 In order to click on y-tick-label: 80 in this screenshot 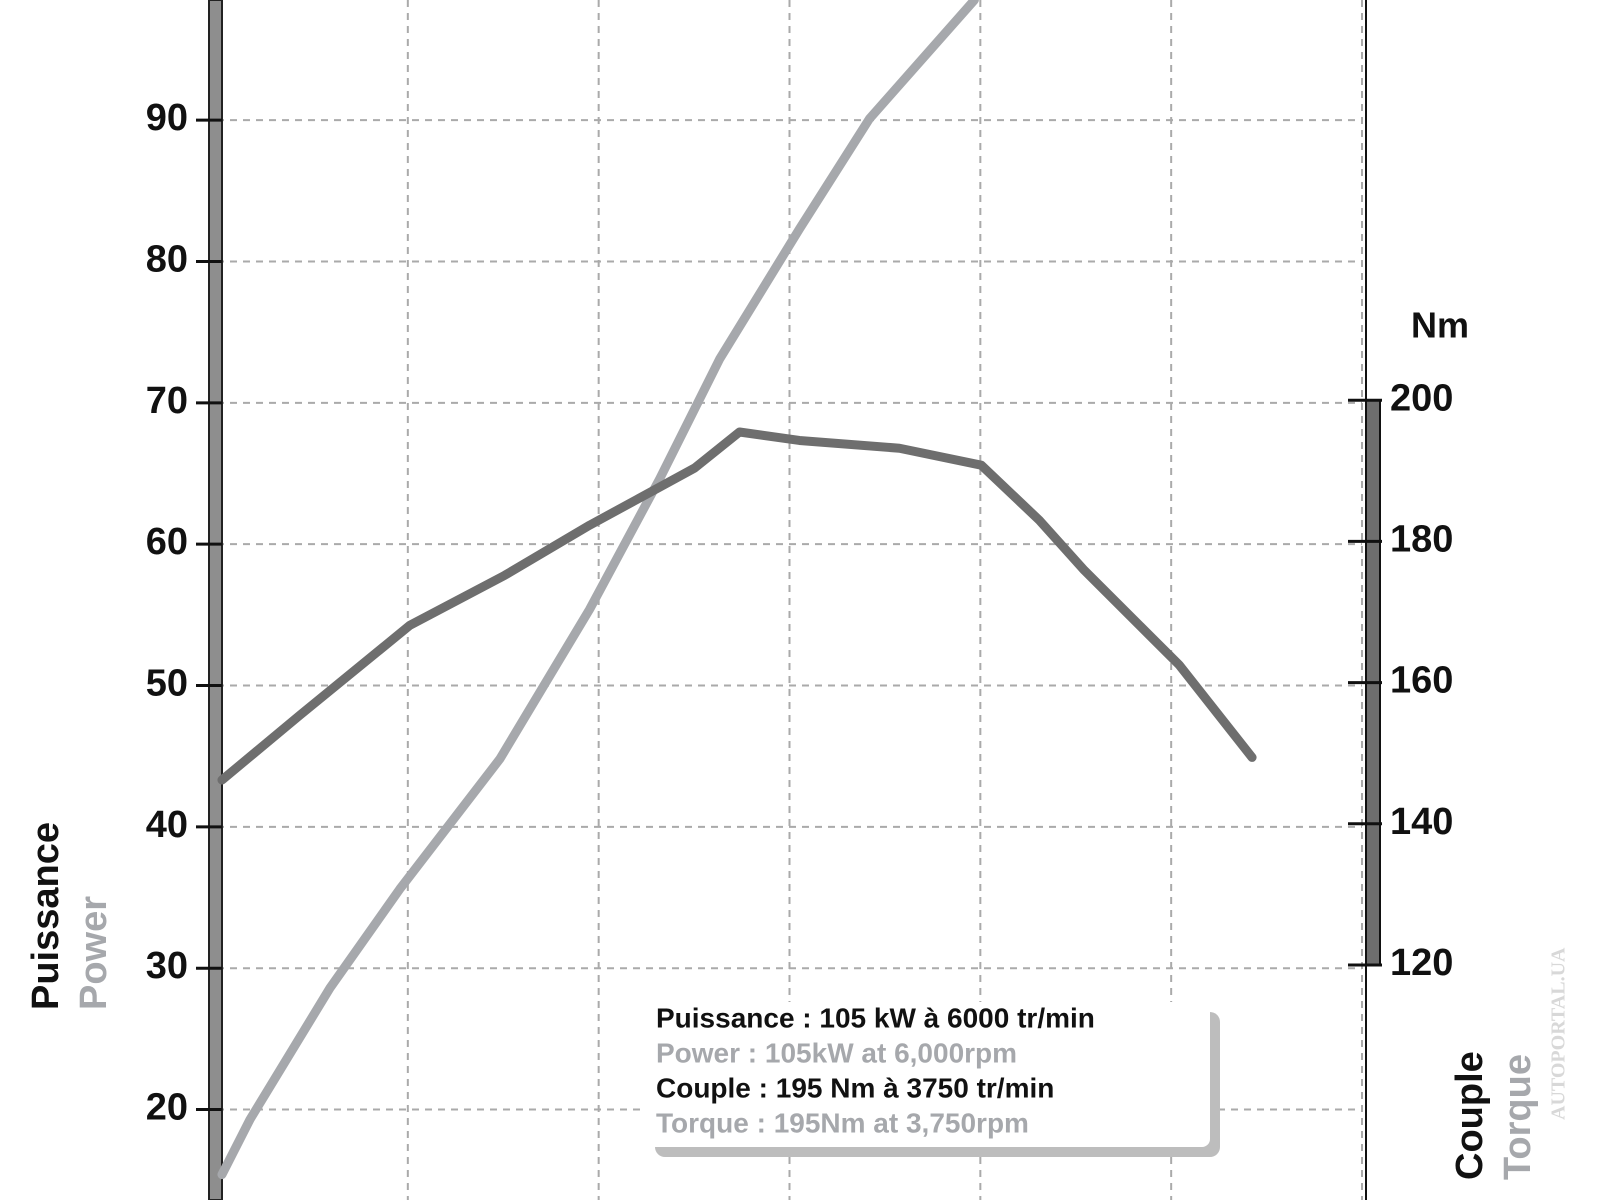, I will do `click(167, 260)`.